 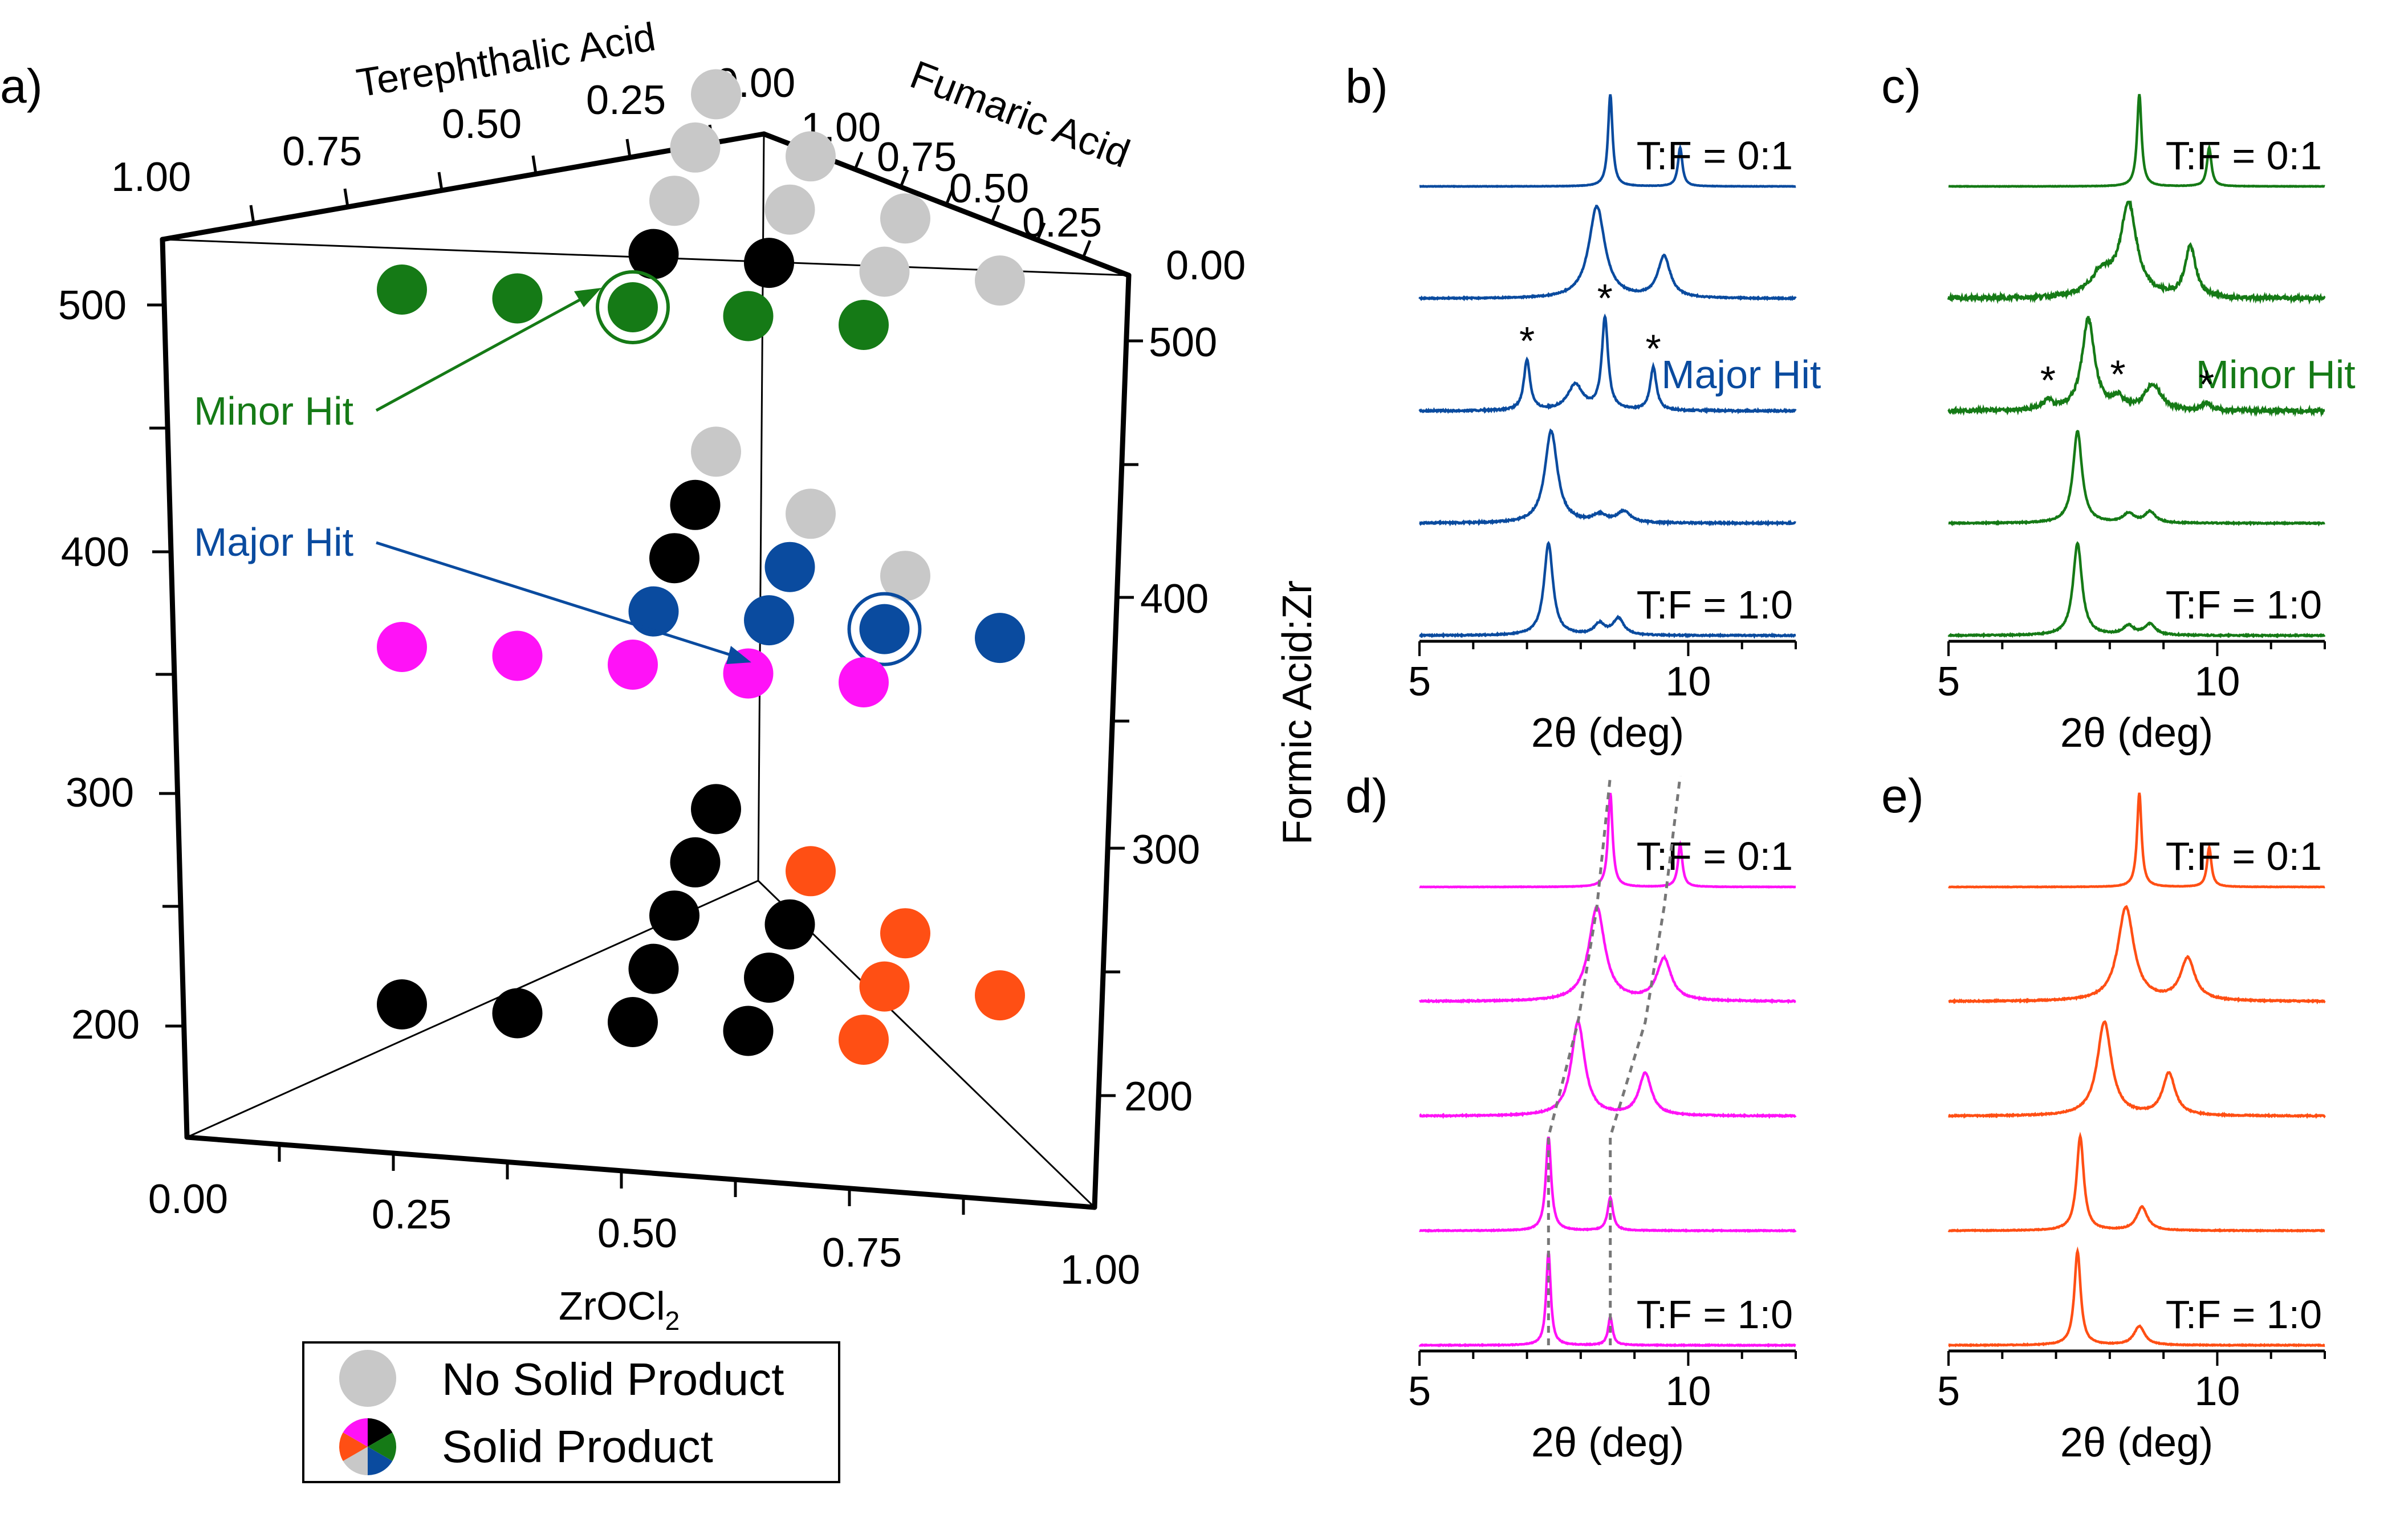 I want to click on annotation-major-label: Major Hit, so click(x=273, y=542).